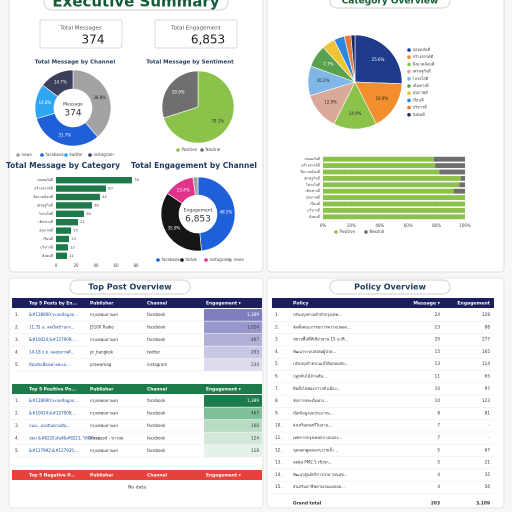 Image resolution: width=512 pixels, height=512 pixels. What do you see at coordinates (101, 327) in the screenshot?
I see `publisher: JS100 Radio` at bounding box center [101, 327].